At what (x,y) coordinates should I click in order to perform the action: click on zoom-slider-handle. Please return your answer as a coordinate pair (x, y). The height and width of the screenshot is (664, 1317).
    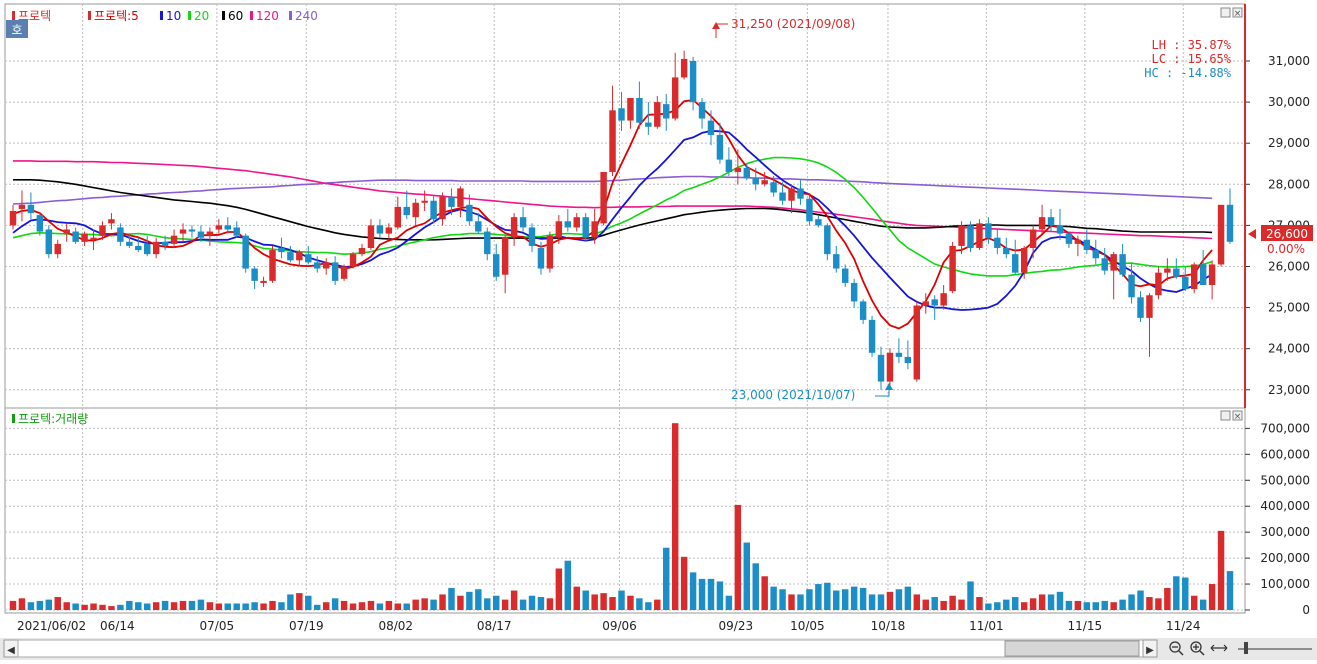
    Looking at the image, I should click on (1246, 648).